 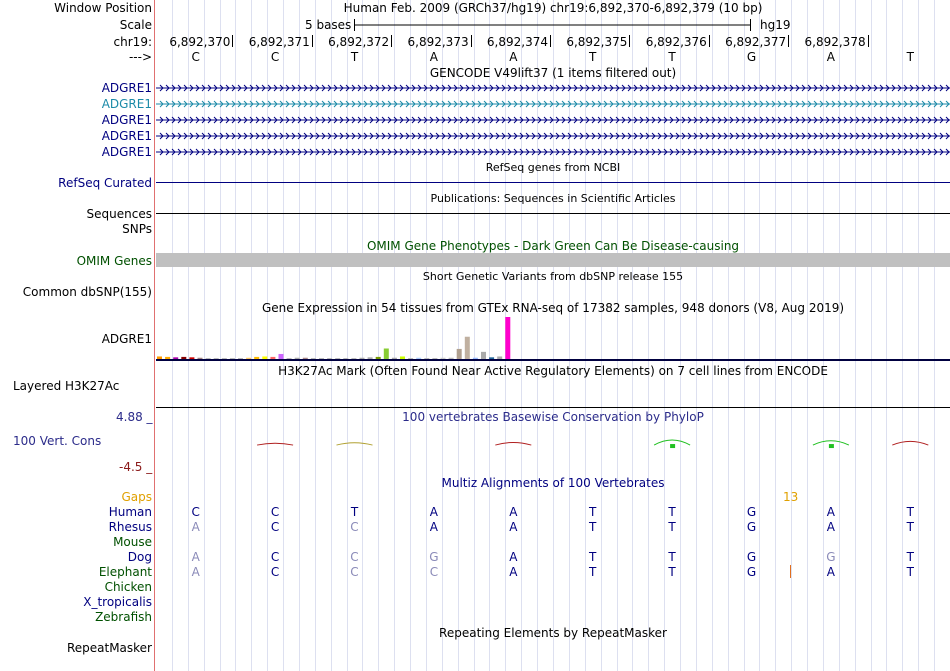 What do you see at coordinates (126, 339) in the screenshot?
I see `gtex-label: ADGRE1` at bounding box center [126, 339].